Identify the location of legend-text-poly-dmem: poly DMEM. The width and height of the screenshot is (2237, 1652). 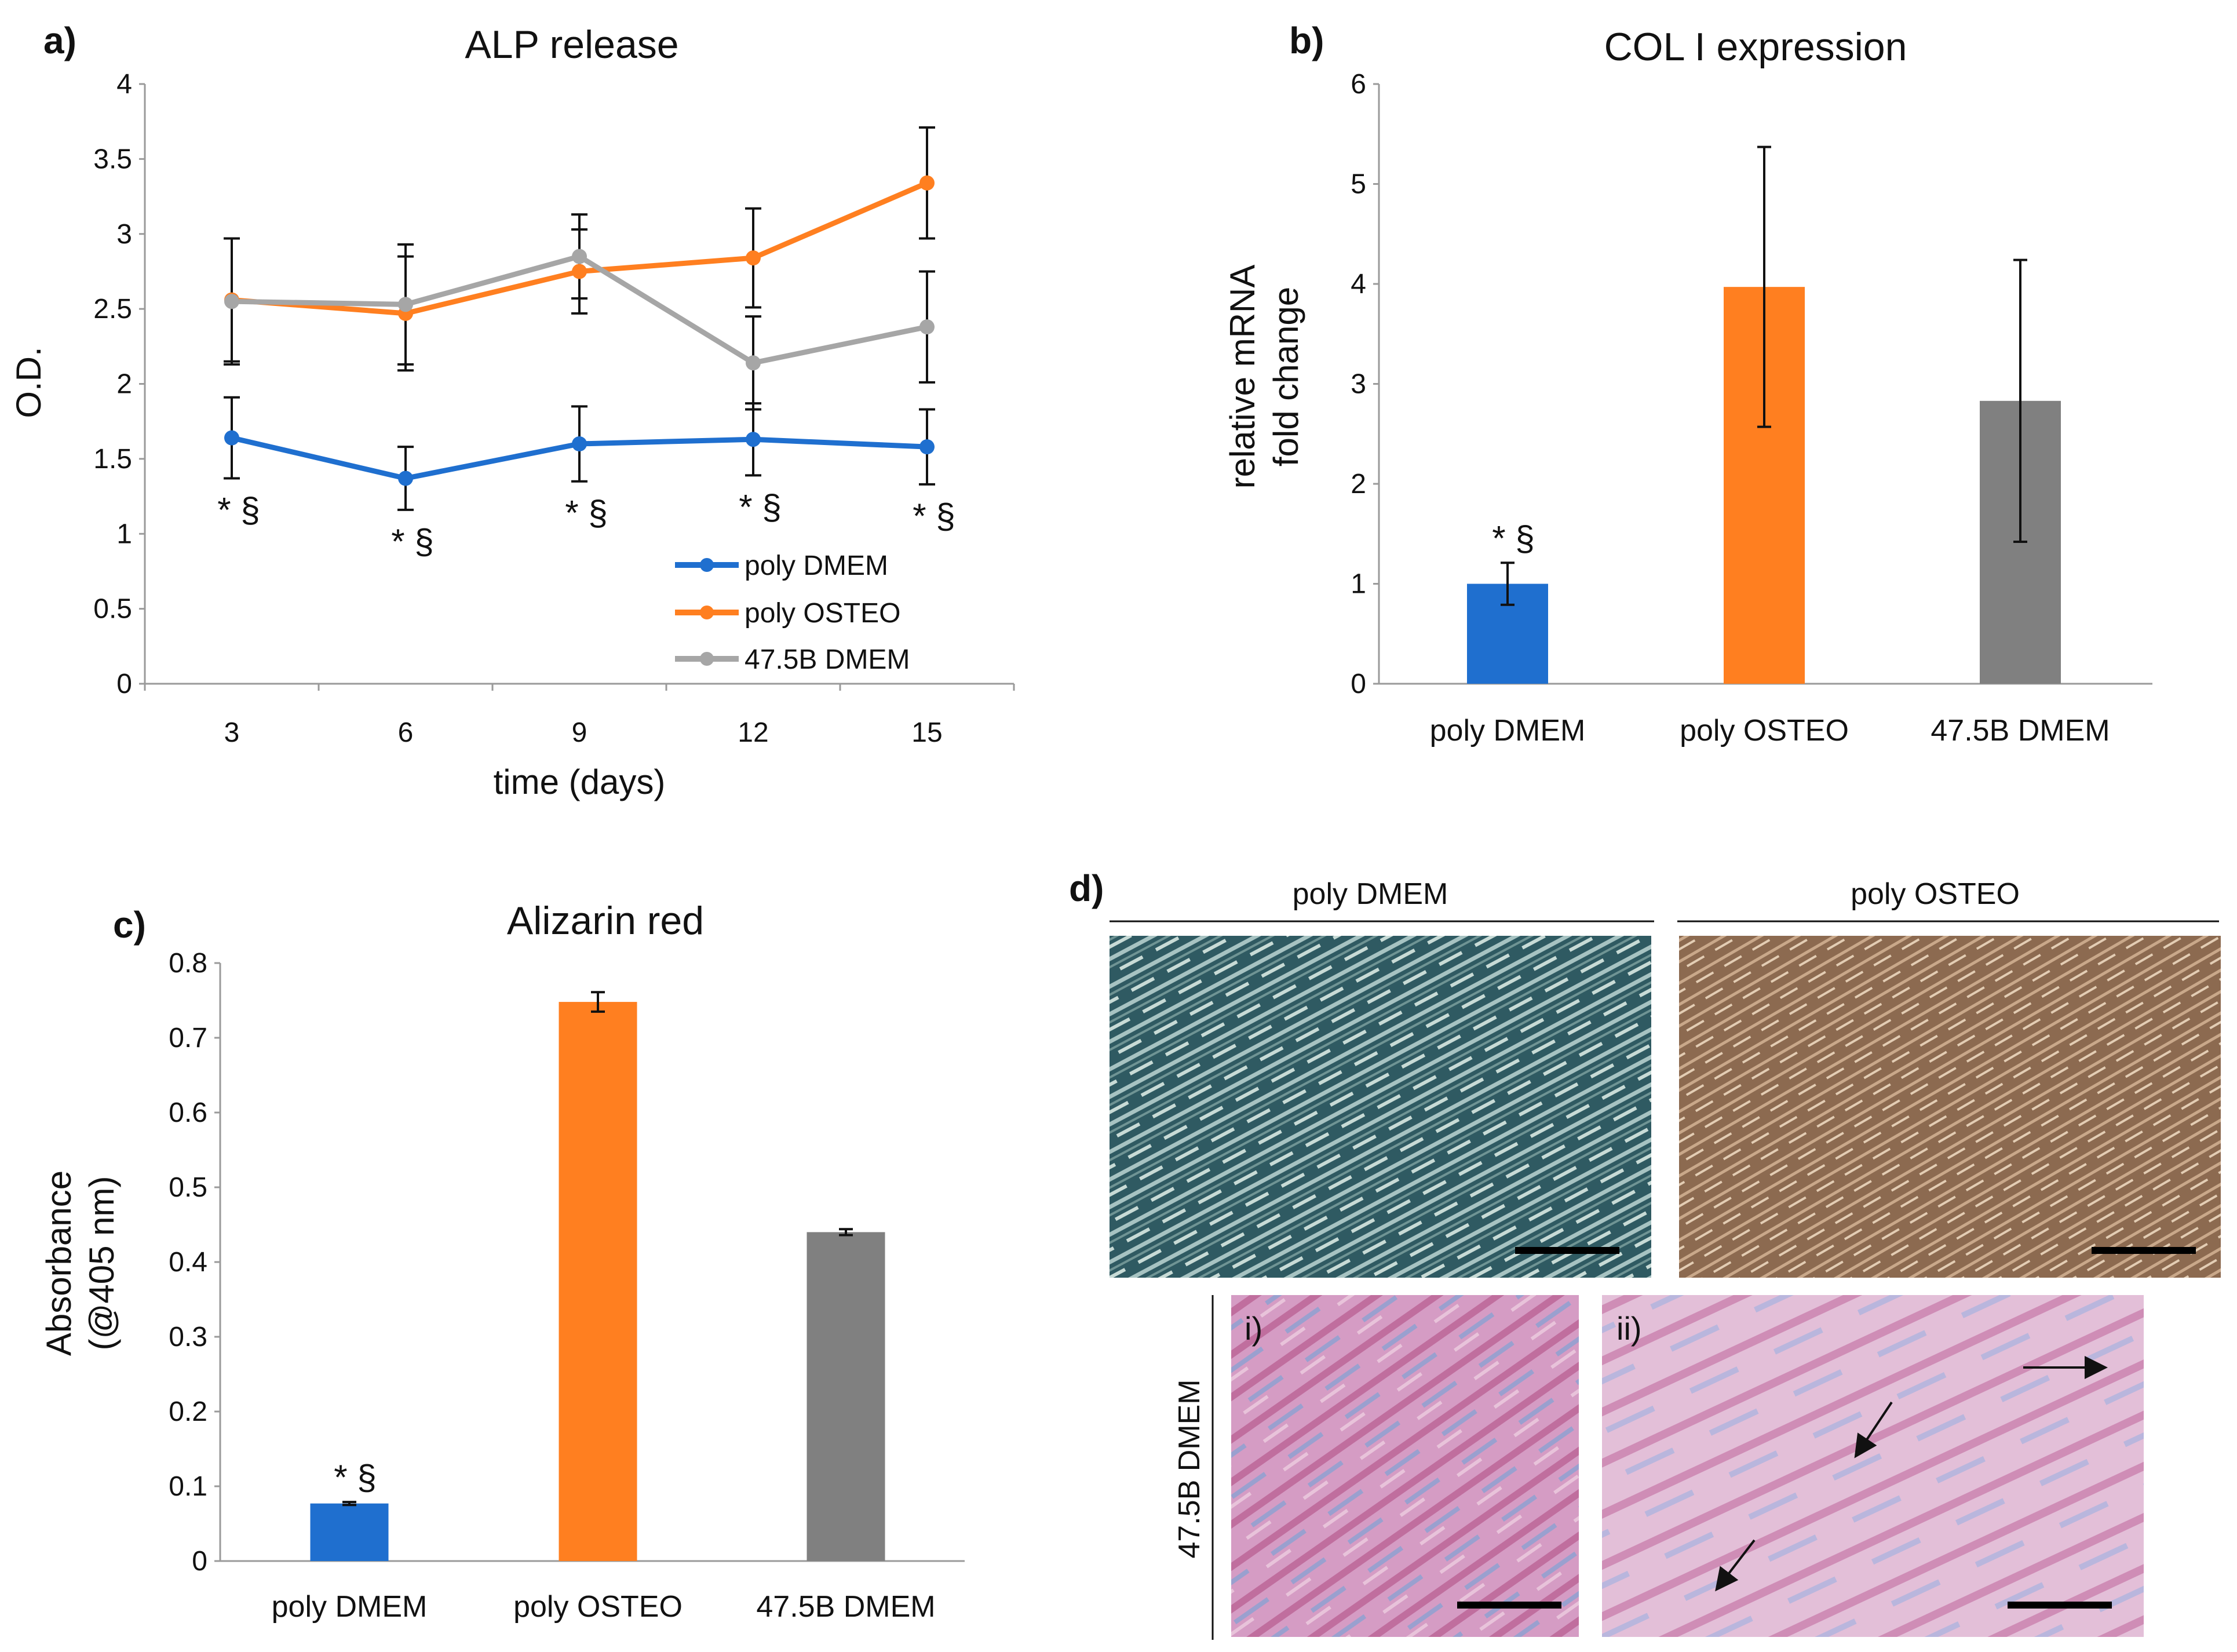
(816, 565).